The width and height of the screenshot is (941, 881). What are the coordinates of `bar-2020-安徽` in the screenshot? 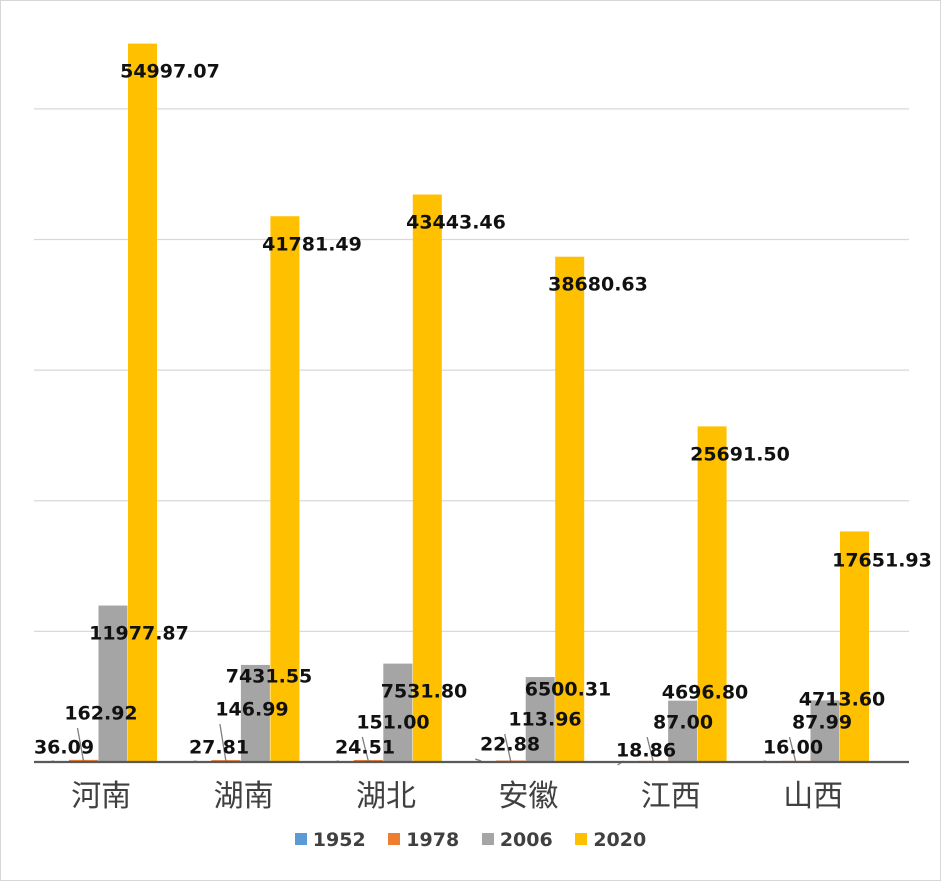 It's located at (570, 509).